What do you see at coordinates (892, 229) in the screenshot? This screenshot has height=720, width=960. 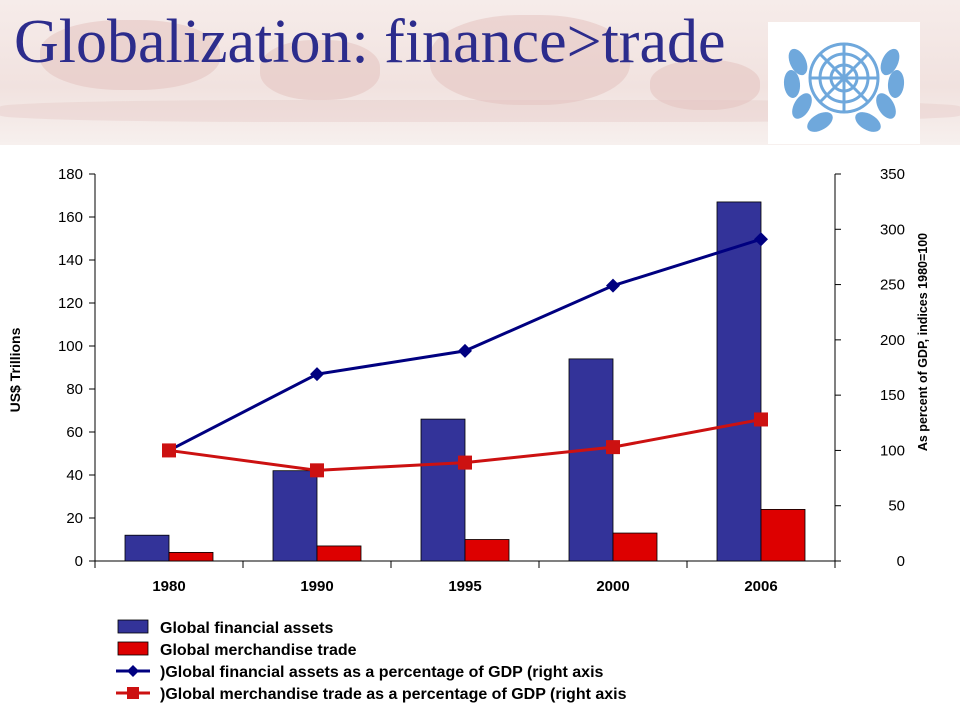 I see `right-tick-label: 300` at bounding box center [892, 229].